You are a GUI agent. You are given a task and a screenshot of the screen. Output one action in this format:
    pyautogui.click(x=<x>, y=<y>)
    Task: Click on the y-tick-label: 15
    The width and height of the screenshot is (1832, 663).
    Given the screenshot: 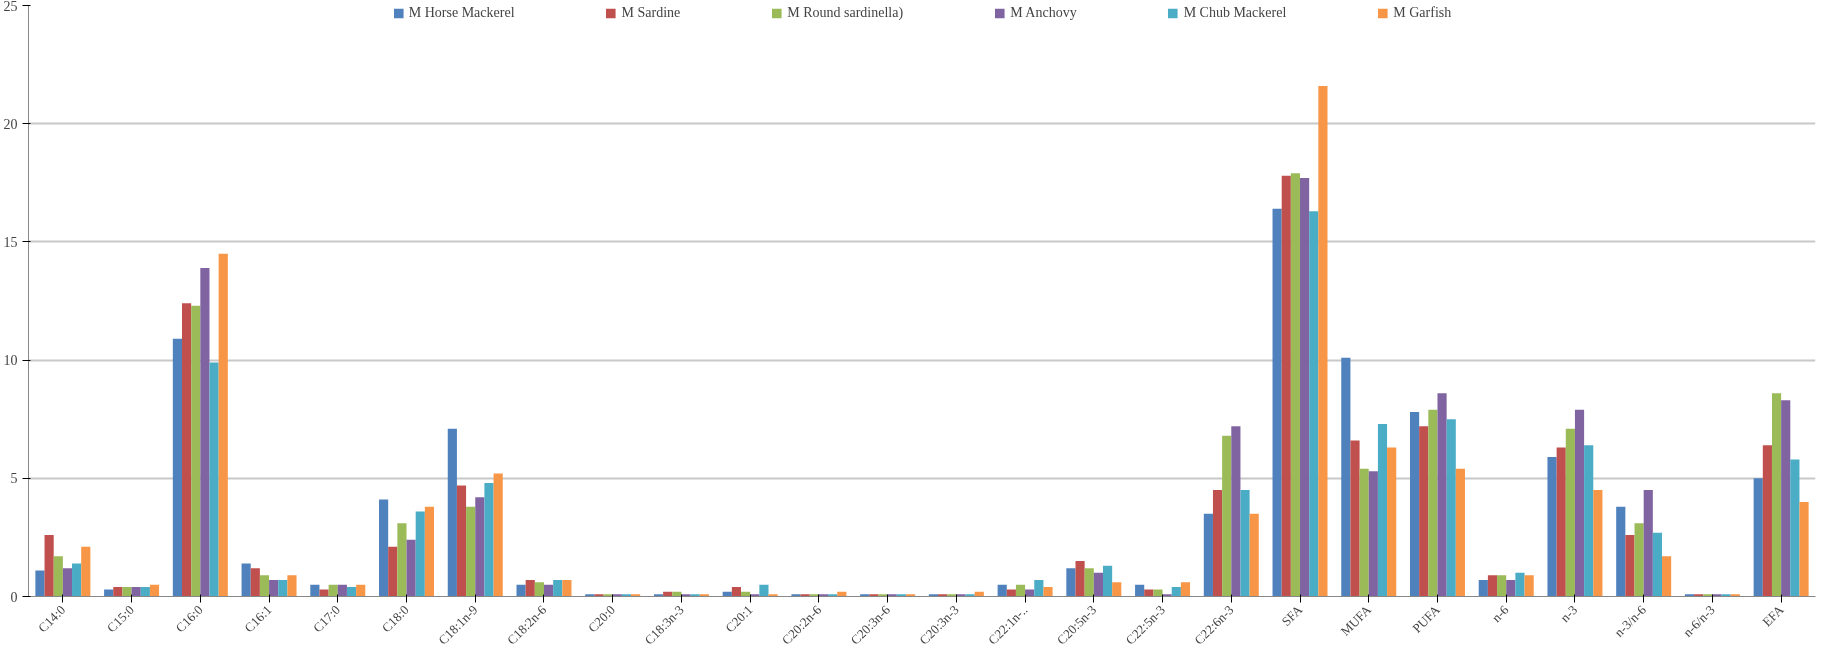 What is the action you would take?
    pyautogui.click(x=10, y=242)
    